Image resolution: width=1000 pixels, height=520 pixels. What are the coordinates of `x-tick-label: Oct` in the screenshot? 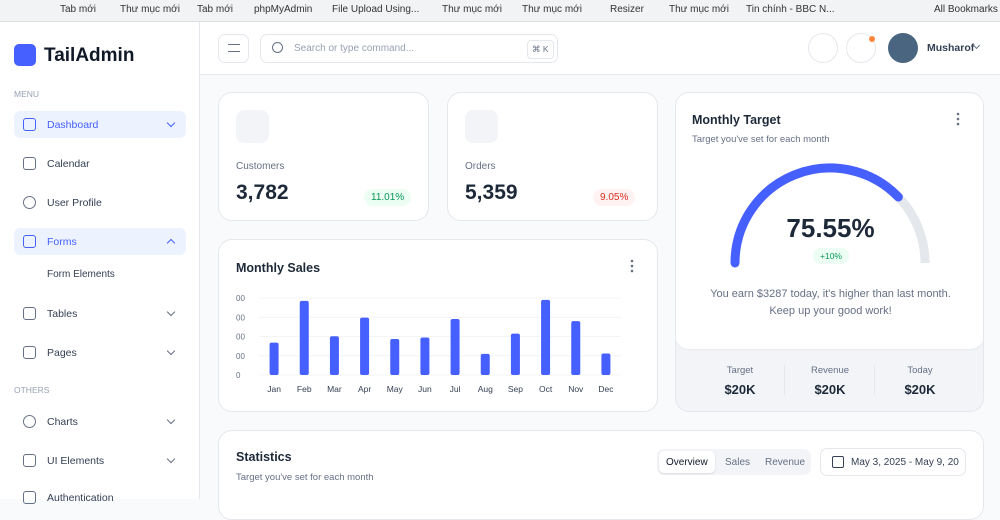 It's located at (546, 389).